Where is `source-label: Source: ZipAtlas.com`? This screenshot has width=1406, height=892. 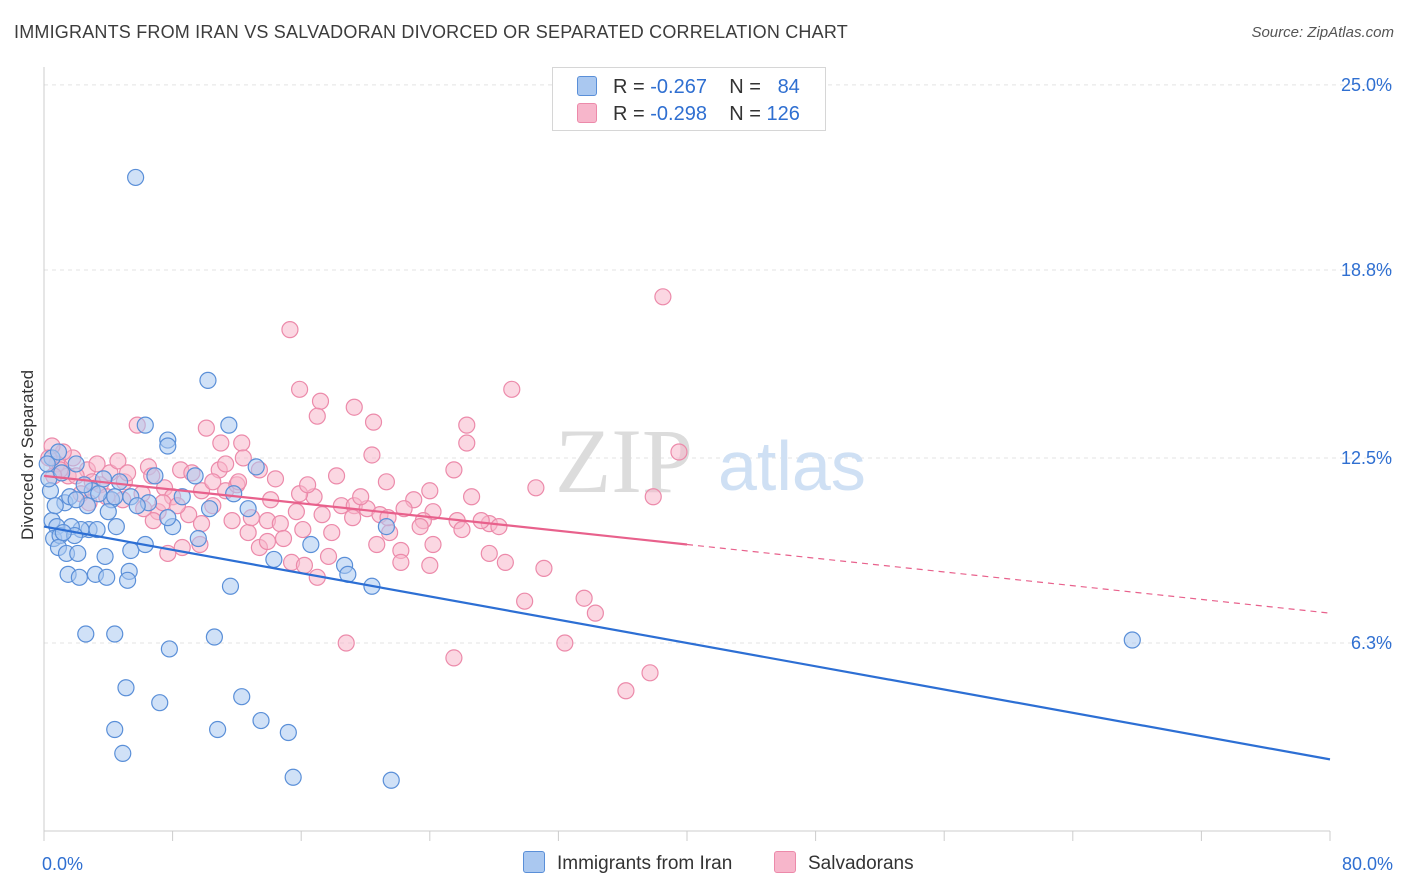
source-label: Source: ZipAtlas.com is located at coordinates (1322, 32).